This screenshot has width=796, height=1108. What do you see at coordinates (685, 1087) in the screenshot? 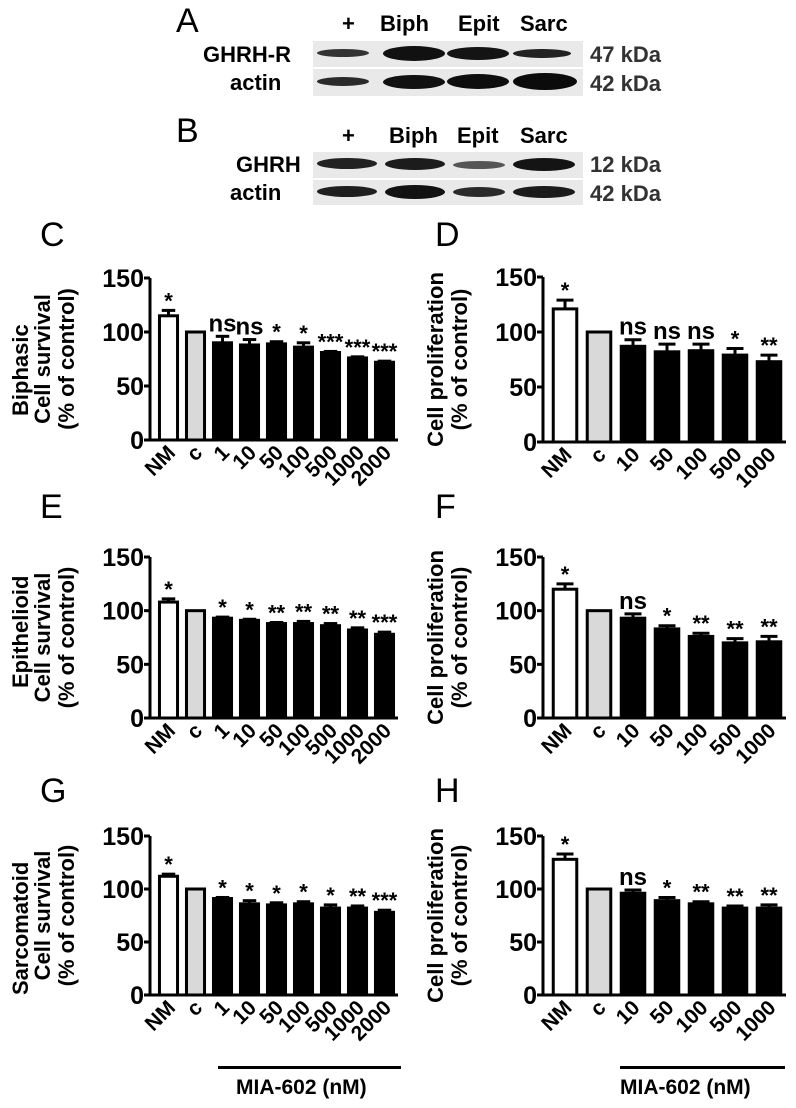
I see `x-group-label-right: MIA-602 (nM)` at bounding box center [685, 1087].